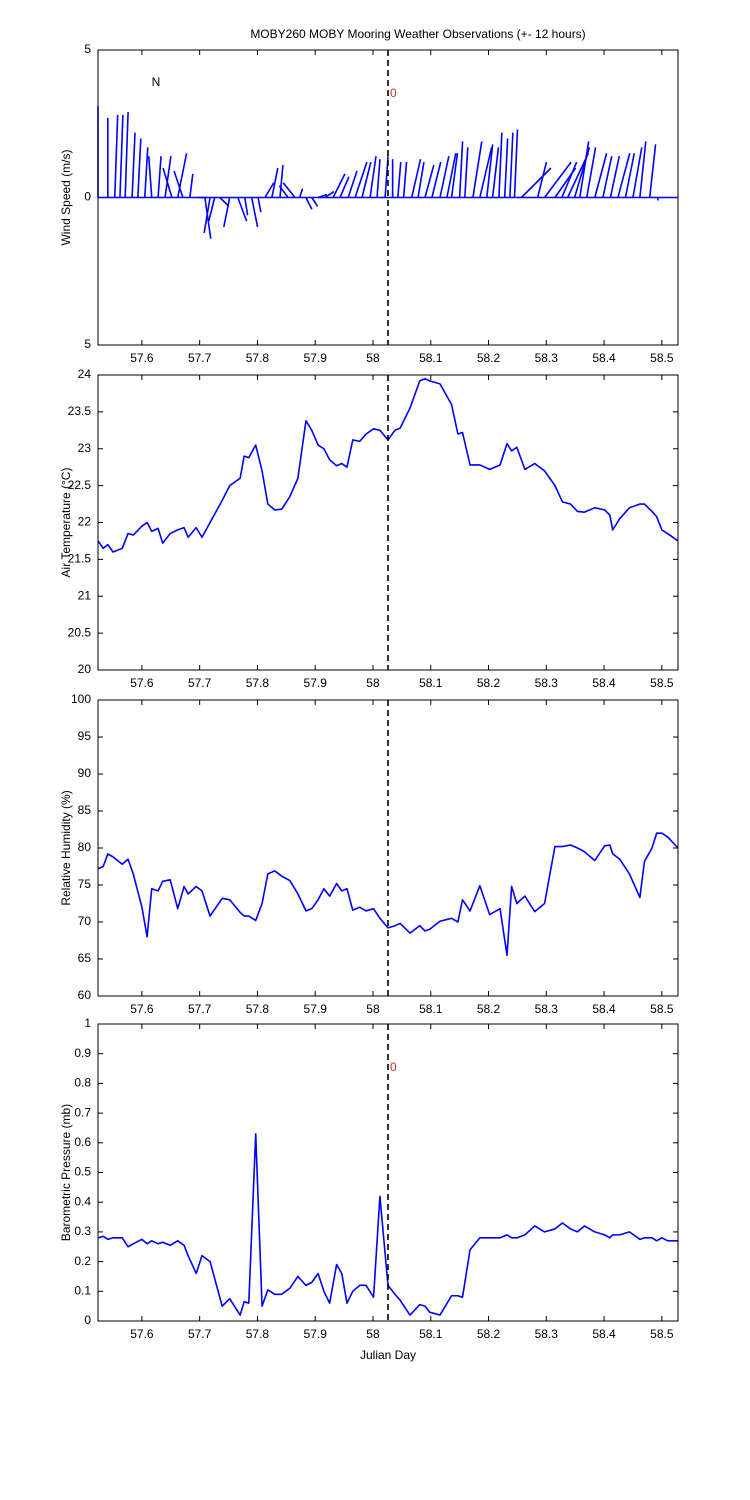 Image resolution: width=750 pixels, height=1500 pixels. Describe the element at coordinates (80, 411) in the screenshot. I see `y-tick-label: 23.5` at that location.